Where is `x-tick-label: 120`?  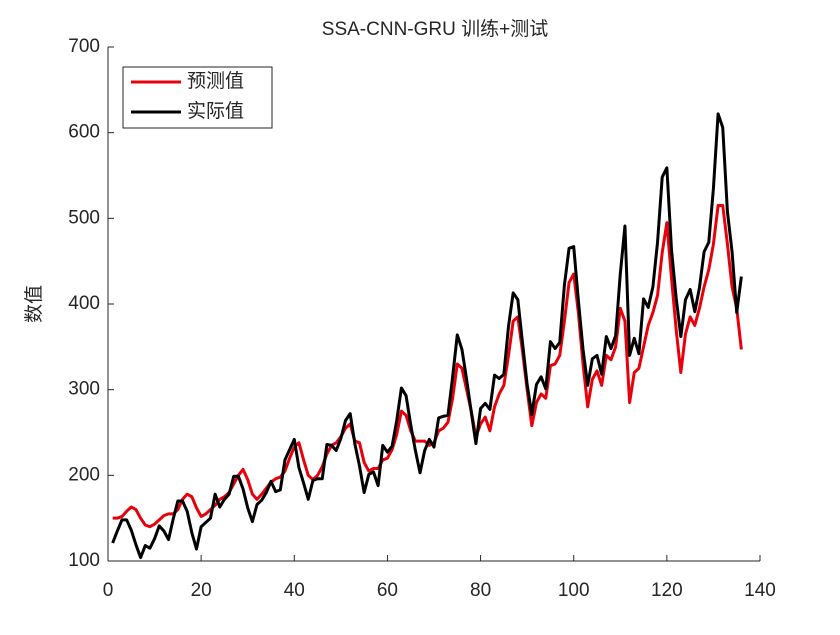
x-tick-label: 120 is located at coordinates (667, 590).